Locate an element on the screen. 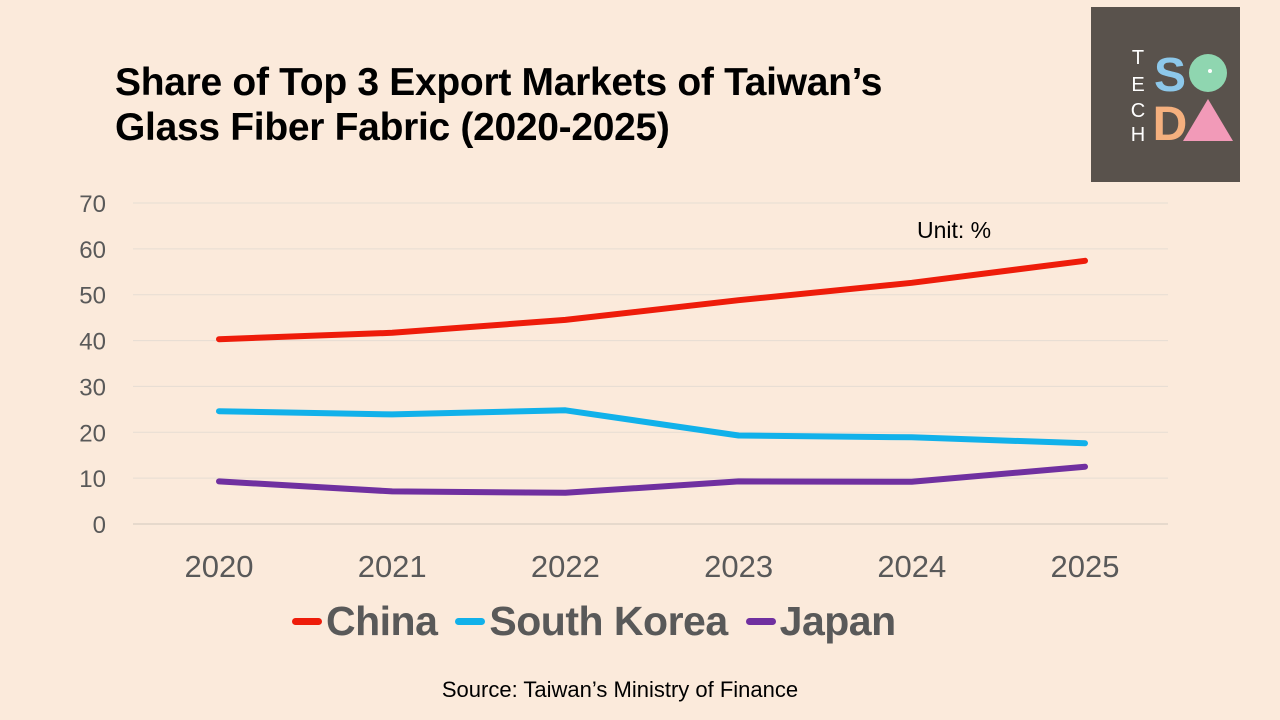 This screenshot has height=720, width=1280. logo-letter-o is located at coordinates (1208, 73).